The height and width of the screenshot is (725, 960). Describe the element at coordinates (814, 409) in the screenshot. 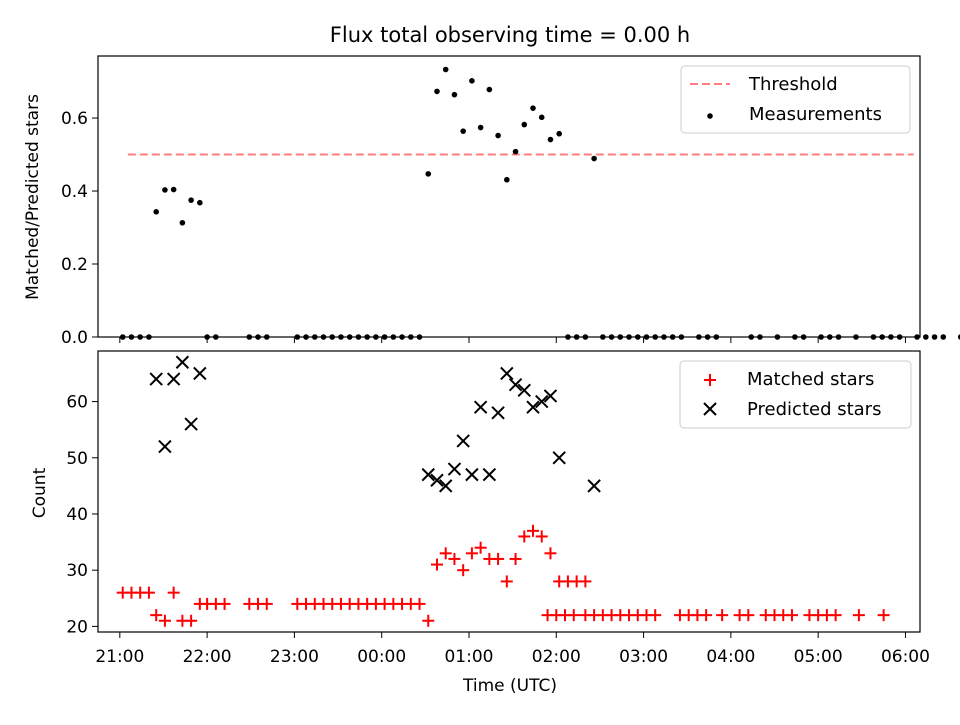

I see `predicted-legend-label: Predicted stars` at that location.